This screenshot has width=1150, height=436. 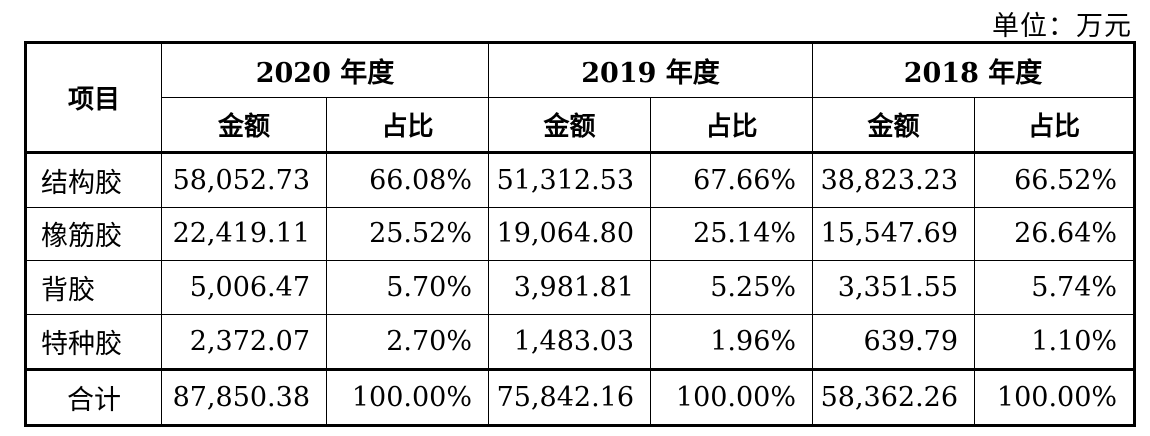 I want to click on total-amount: 58,362.26, so click(x=894, y=397).